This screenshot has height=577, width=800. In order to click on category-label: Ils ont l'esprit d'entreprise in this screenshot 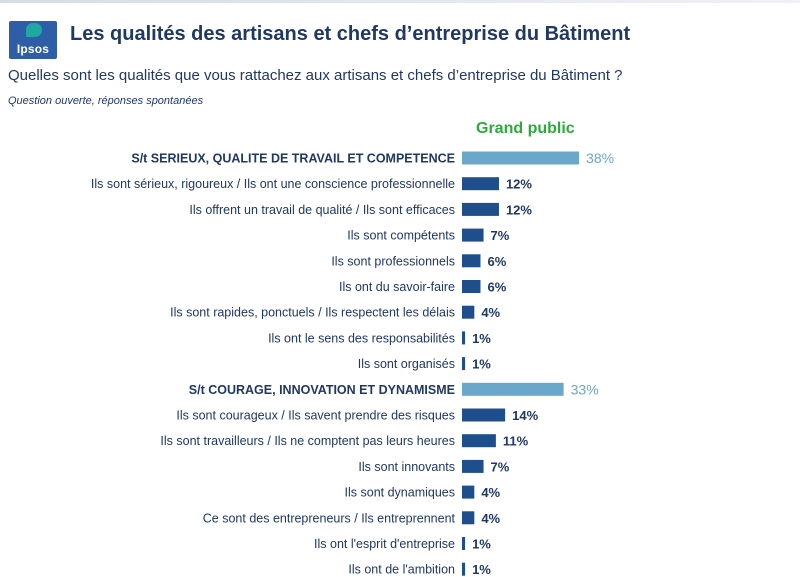, I will do `click(384, 544)`.